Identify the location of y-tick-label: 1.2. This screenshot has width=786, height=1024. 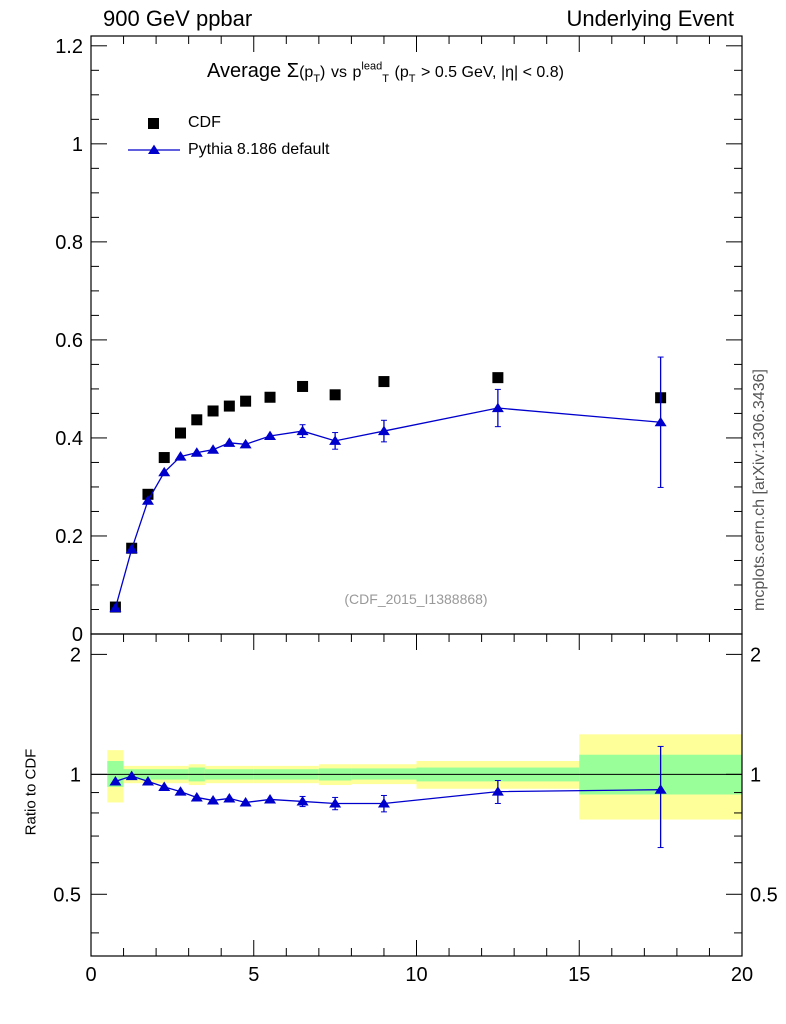
(69, 47).